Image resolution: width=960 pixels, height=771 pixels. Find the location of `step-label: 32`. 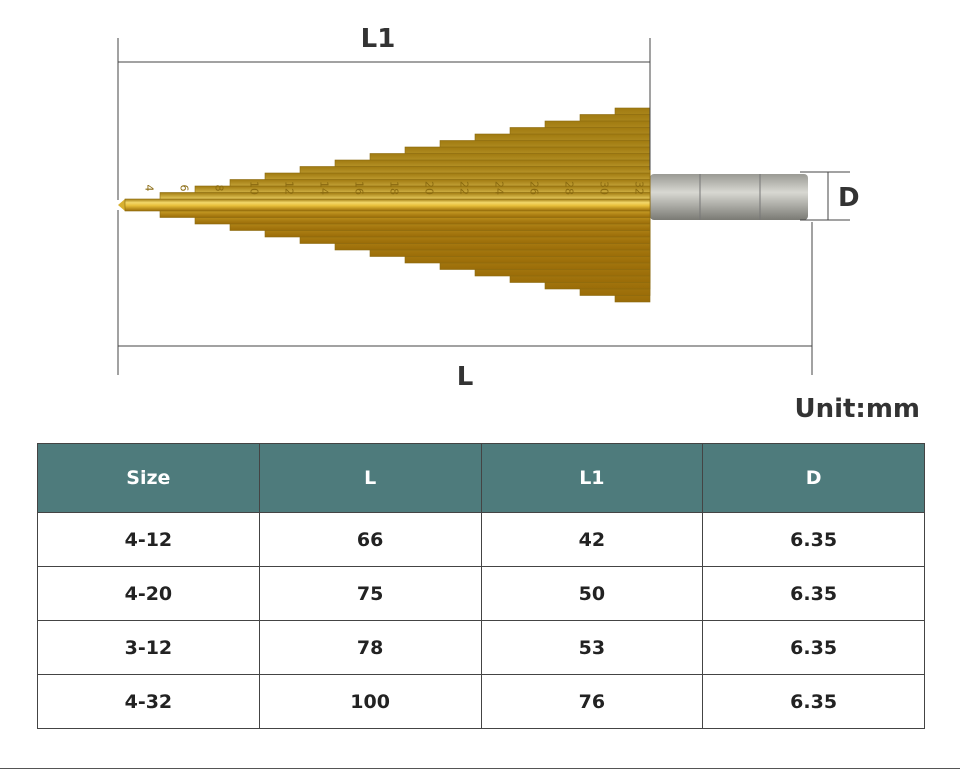

step-label: 32 is located at coordinates (639, 188).